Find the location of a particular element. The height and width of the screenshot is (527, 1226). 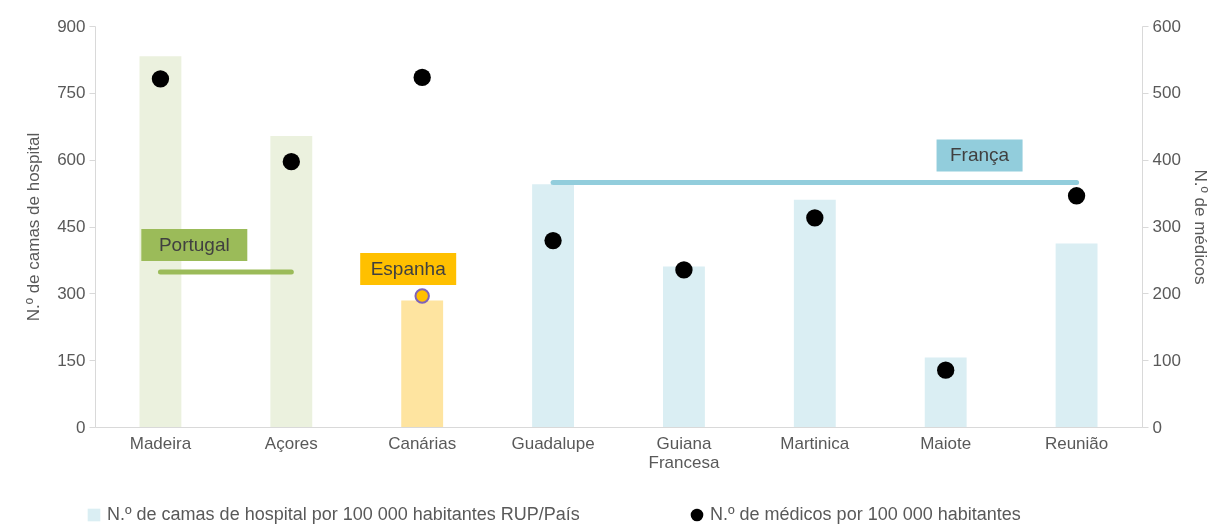

y2-tick-label: 0 is located at coordinates (1157, 427).